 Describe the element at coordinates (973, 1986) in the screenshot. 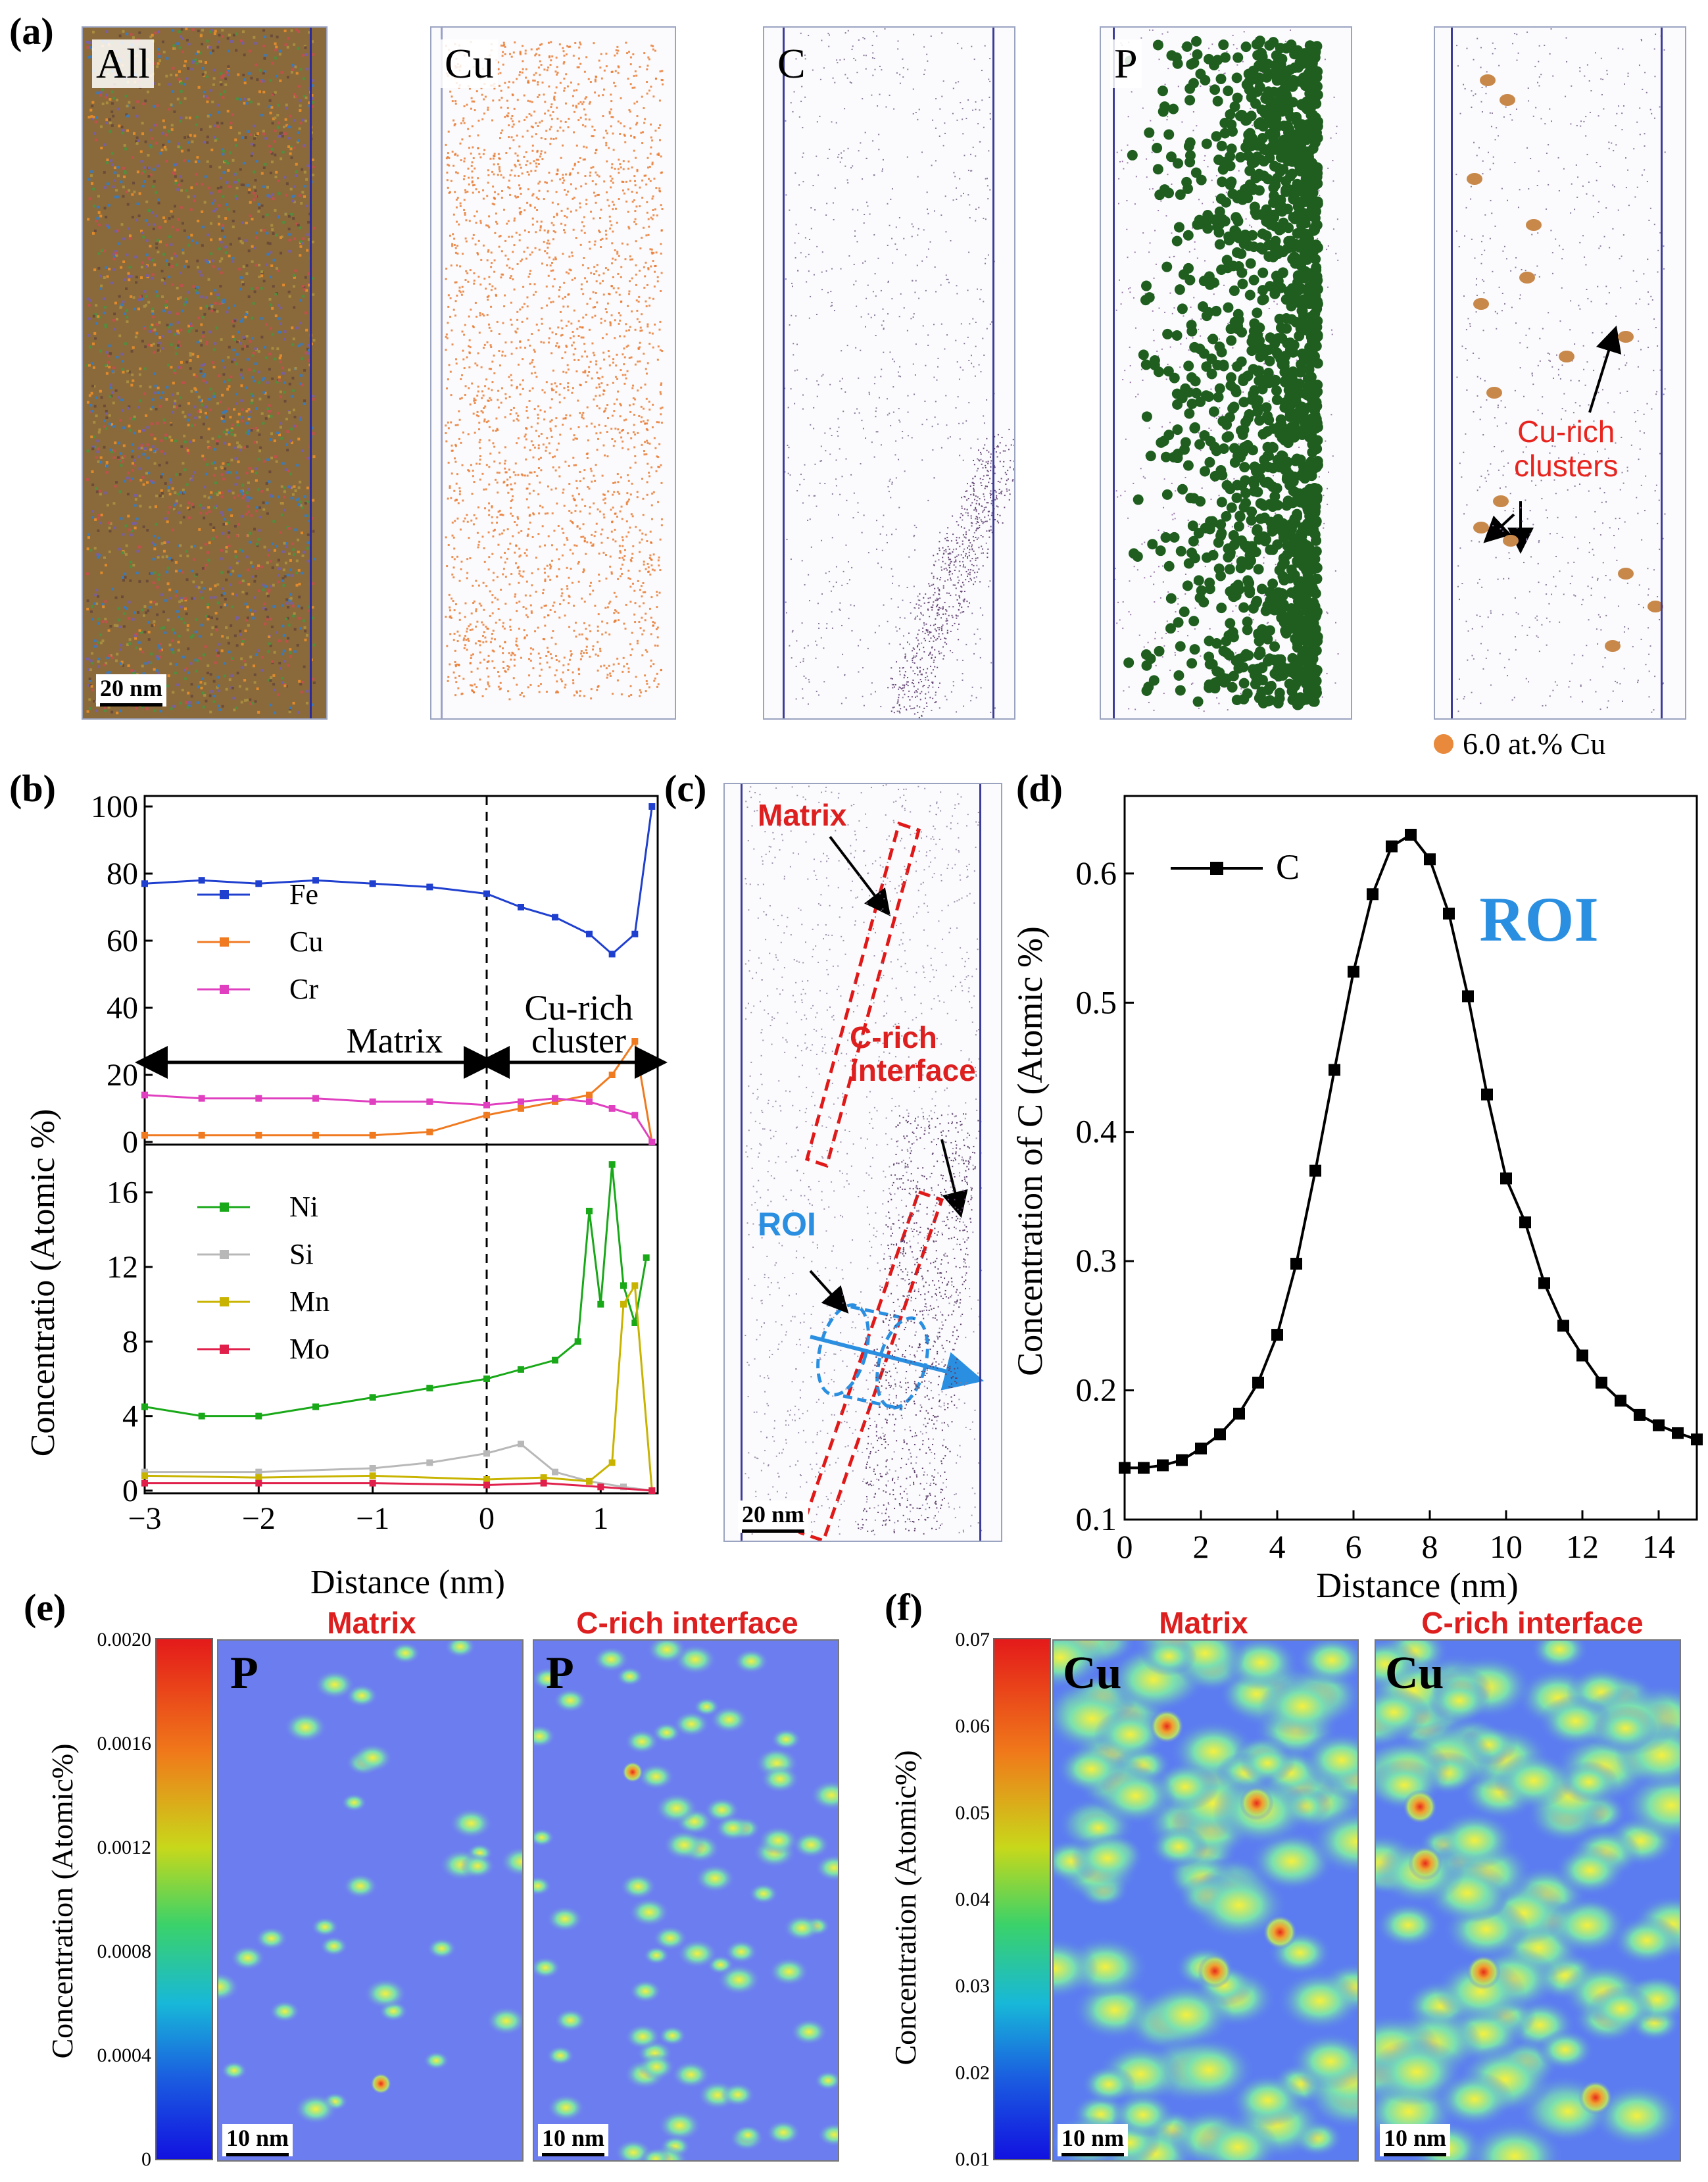

I see `colorbar-tick-label: 0.03` at that location.